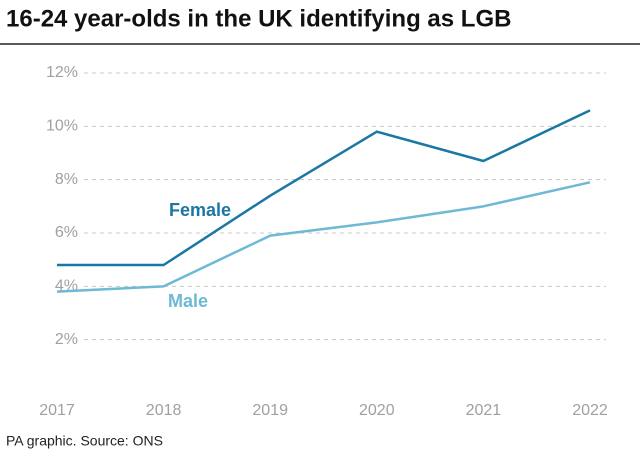 The height and width of the screenshot is (459, 640). What do you see at coordinates (57, 410) in the screenshot?
I see `x-tick-label: 2017` at bounding box center [57, 410].